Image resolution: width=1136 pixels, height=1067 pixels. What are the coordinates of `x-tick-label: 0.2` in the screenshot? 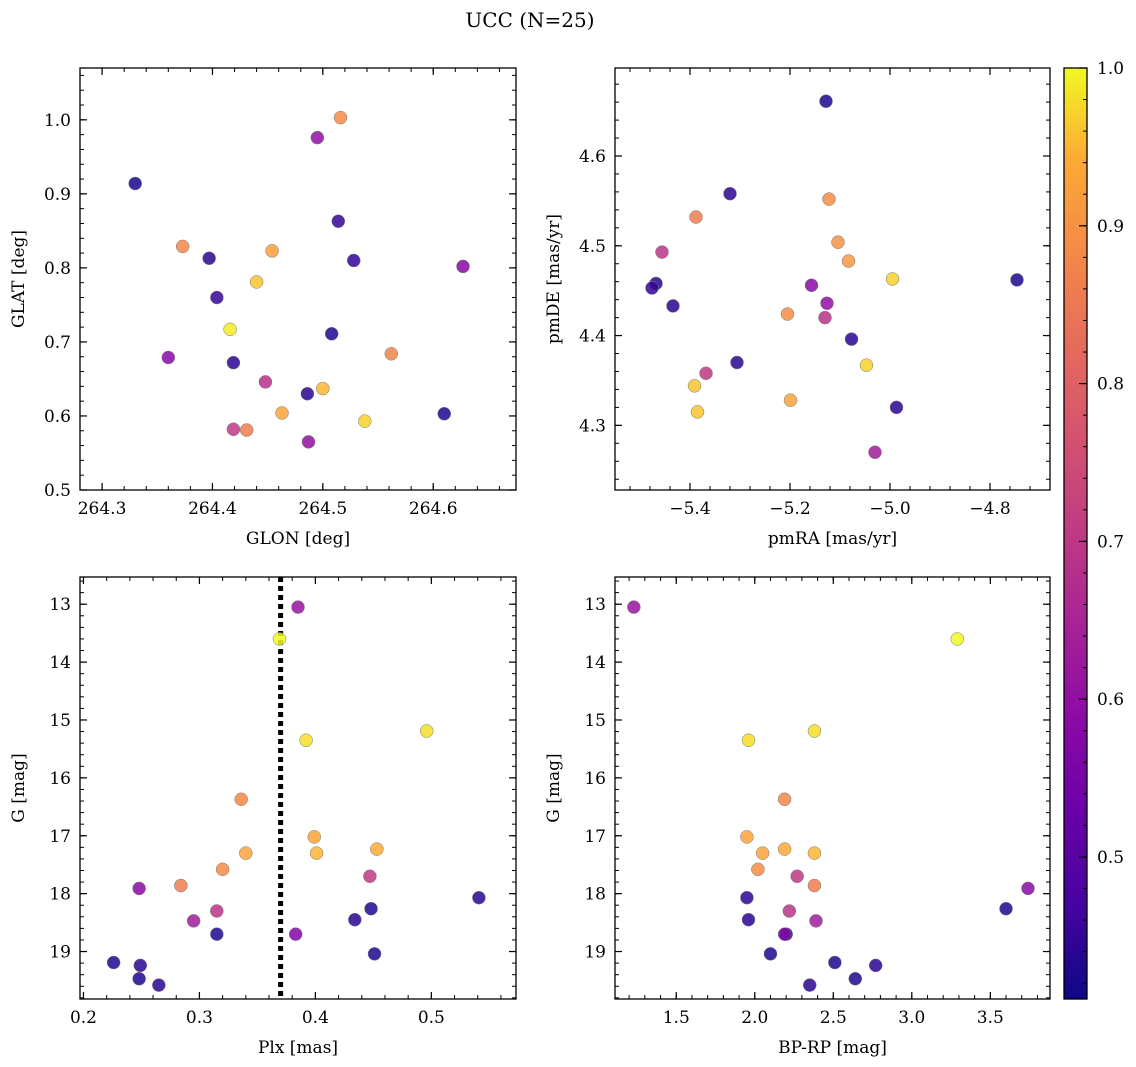 It's located at (83, 1018).